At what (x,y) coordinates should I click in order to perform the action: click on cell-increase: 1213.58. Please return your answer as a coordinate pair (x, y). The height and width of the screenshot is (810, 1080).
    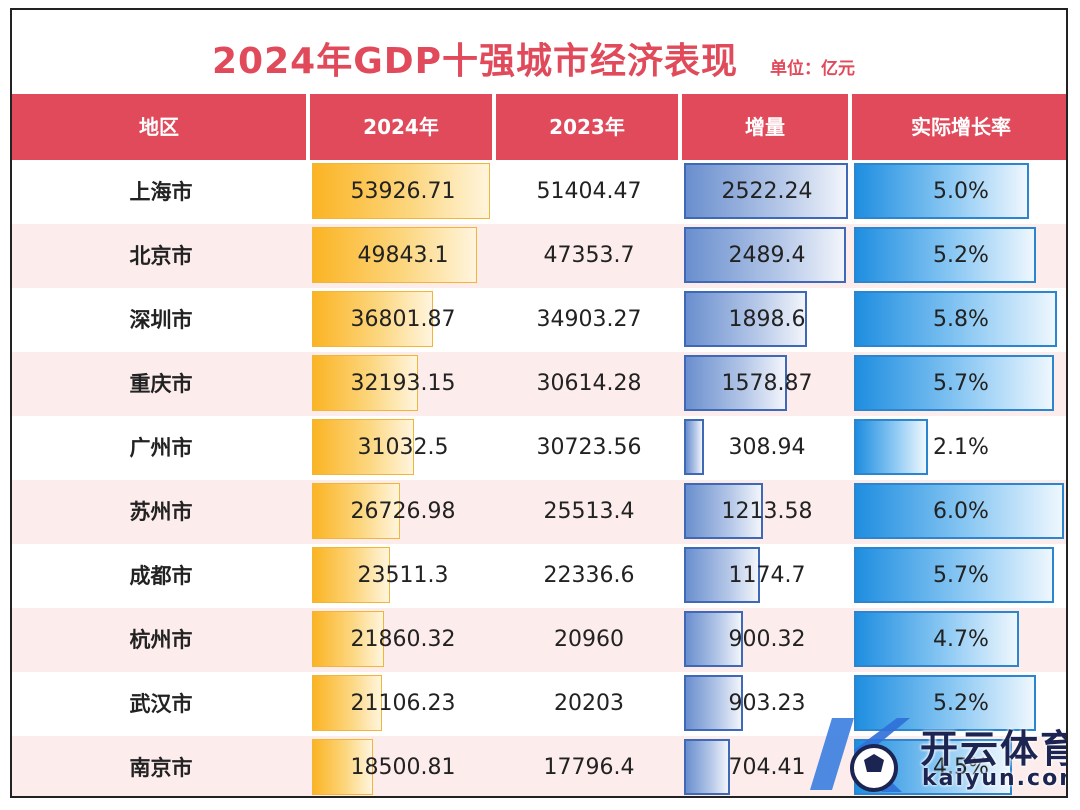
    Looking at the image, I should click on (767, 512).